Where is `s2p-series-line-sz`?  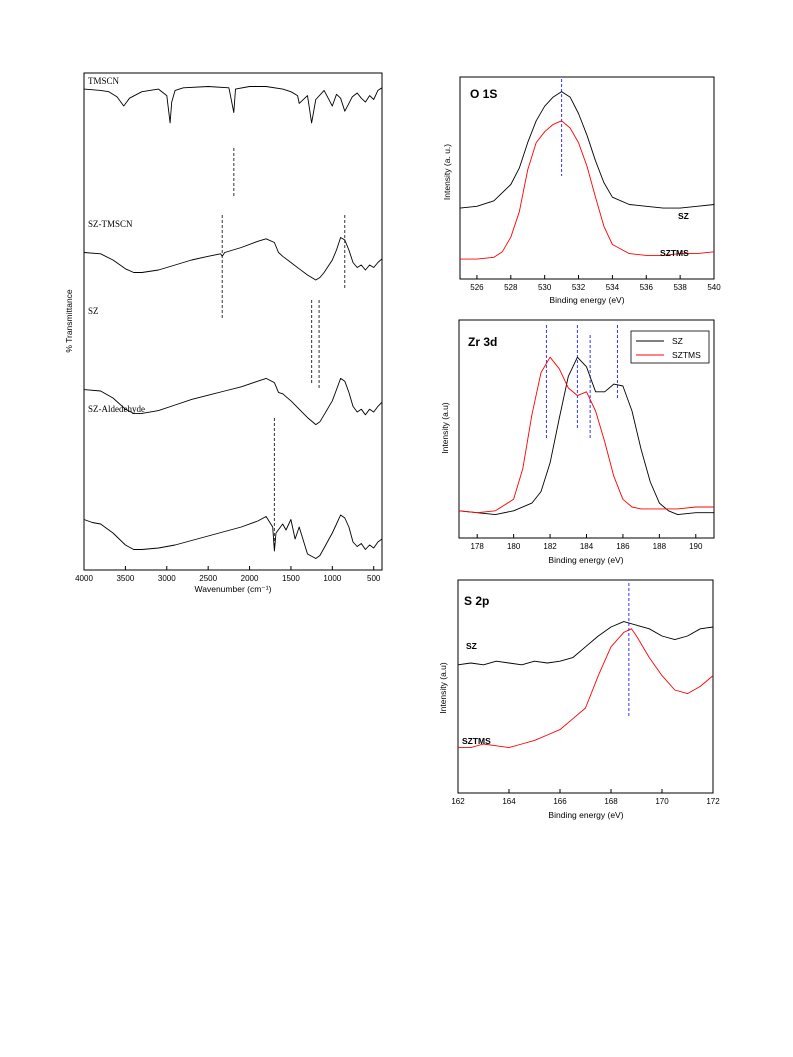 s2p-series-line-sz is located at coordinates (585, 643).